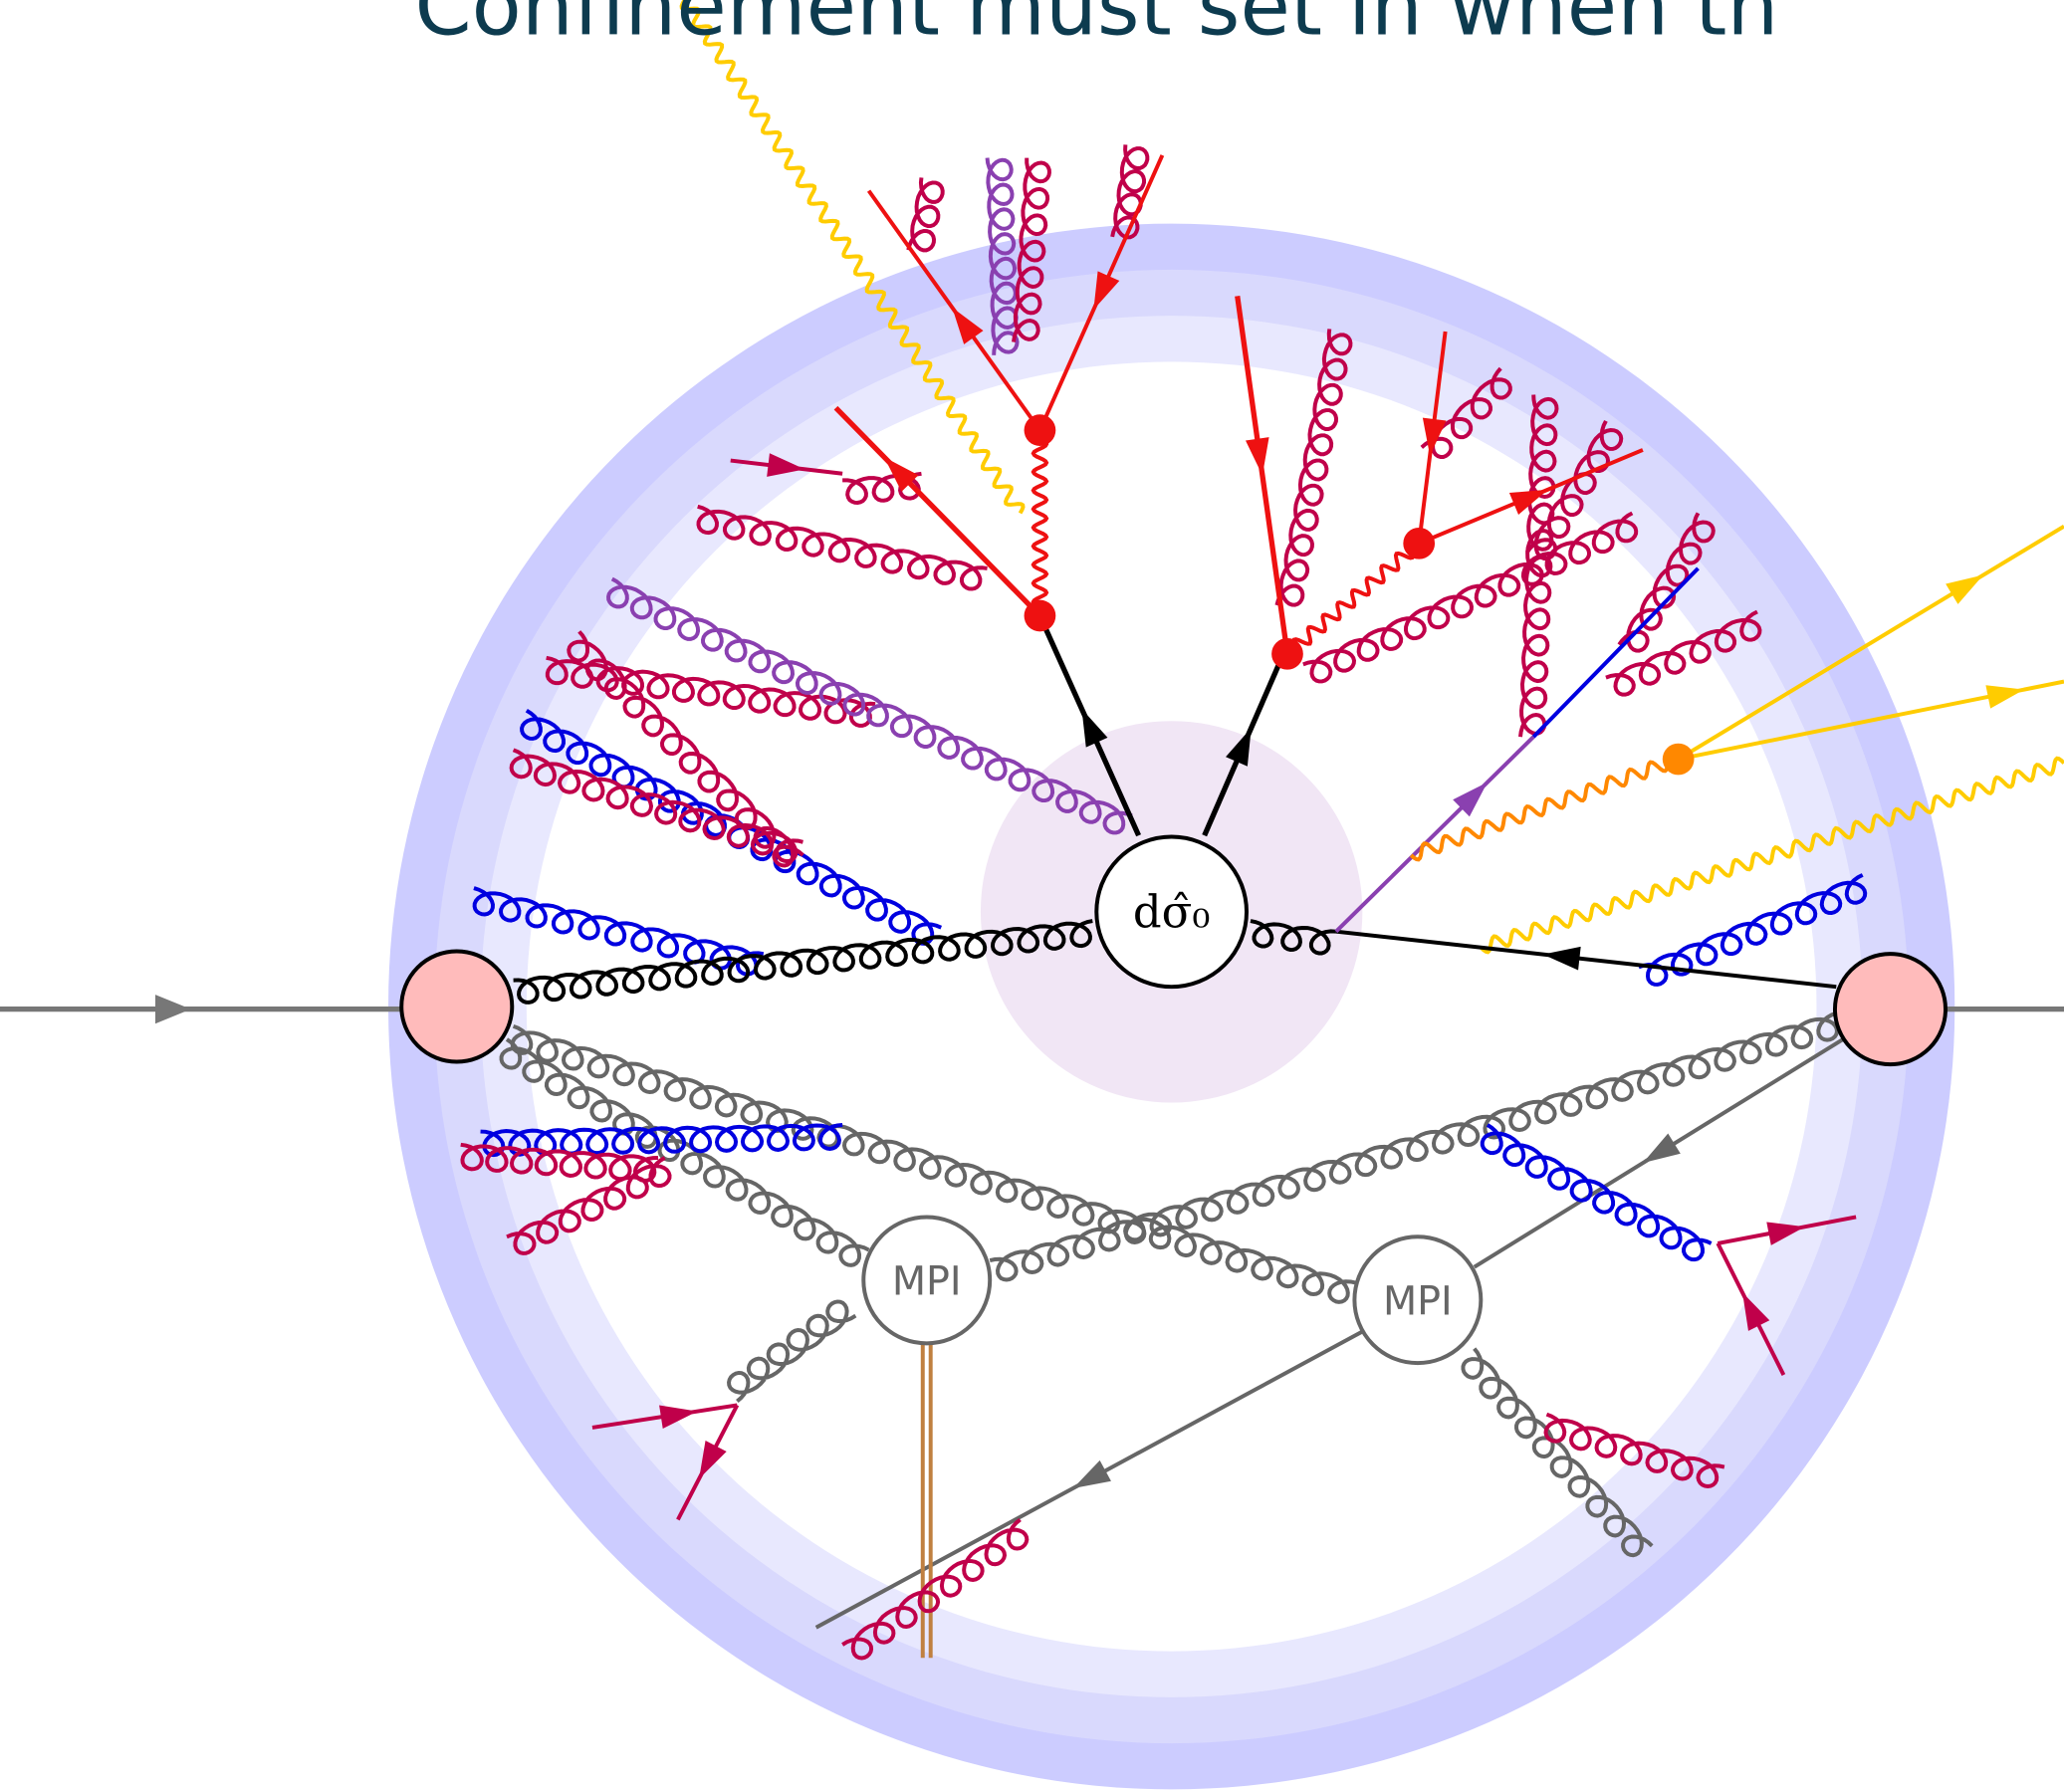 Image resolution: width=2064 pixels, height=1792 pixels. Describe the element at coordinates (1890, 1010) in the screenshot. I see `proton-right` at that location.